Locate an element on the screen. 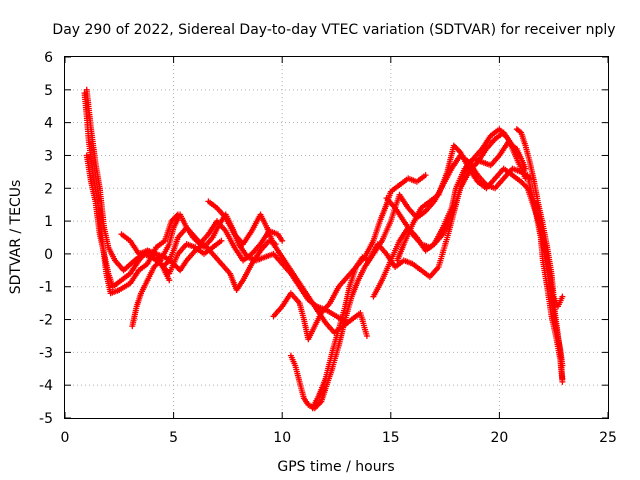 The image size is (640, 480). x-tick-labels: 0 5 10 15 20 25 is located at coordinates (339, 438).